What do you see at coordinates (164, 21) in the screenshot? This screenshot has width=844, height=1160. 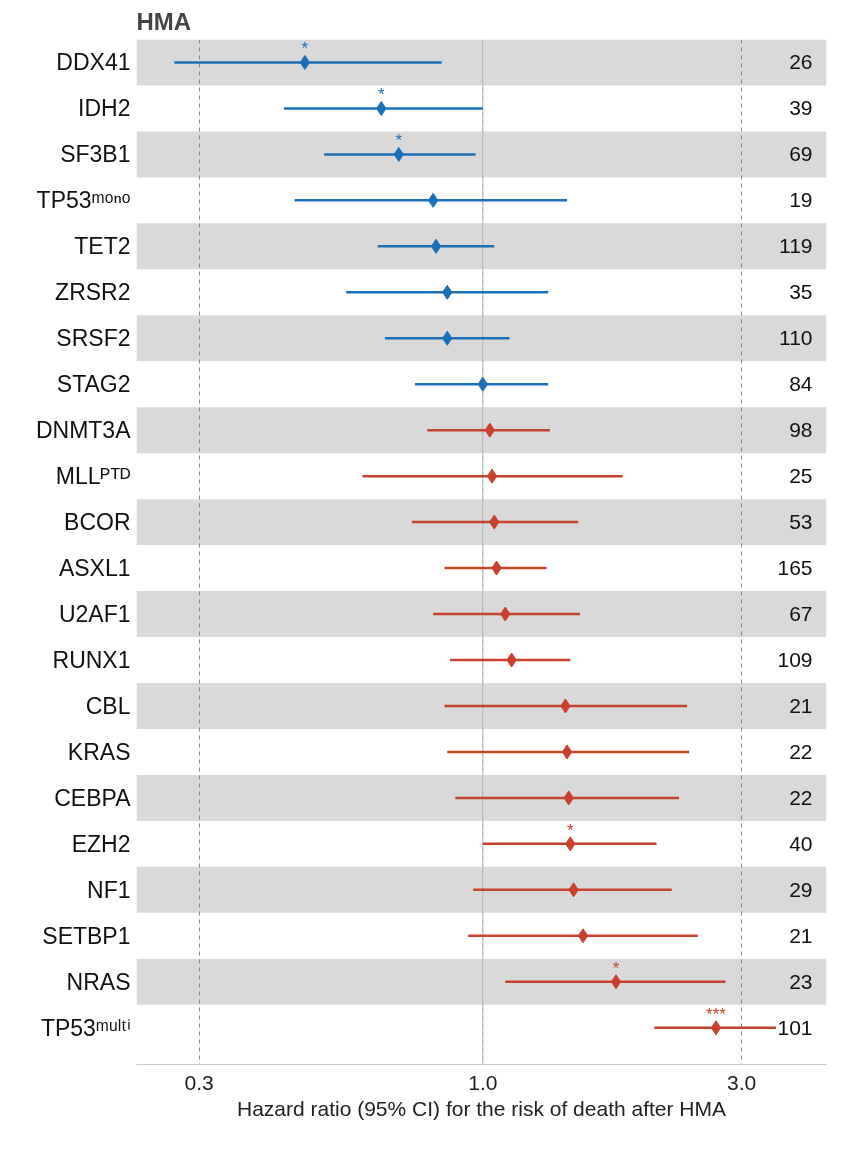 I see `chart-title: HMA` at bounding box center [164, 21].